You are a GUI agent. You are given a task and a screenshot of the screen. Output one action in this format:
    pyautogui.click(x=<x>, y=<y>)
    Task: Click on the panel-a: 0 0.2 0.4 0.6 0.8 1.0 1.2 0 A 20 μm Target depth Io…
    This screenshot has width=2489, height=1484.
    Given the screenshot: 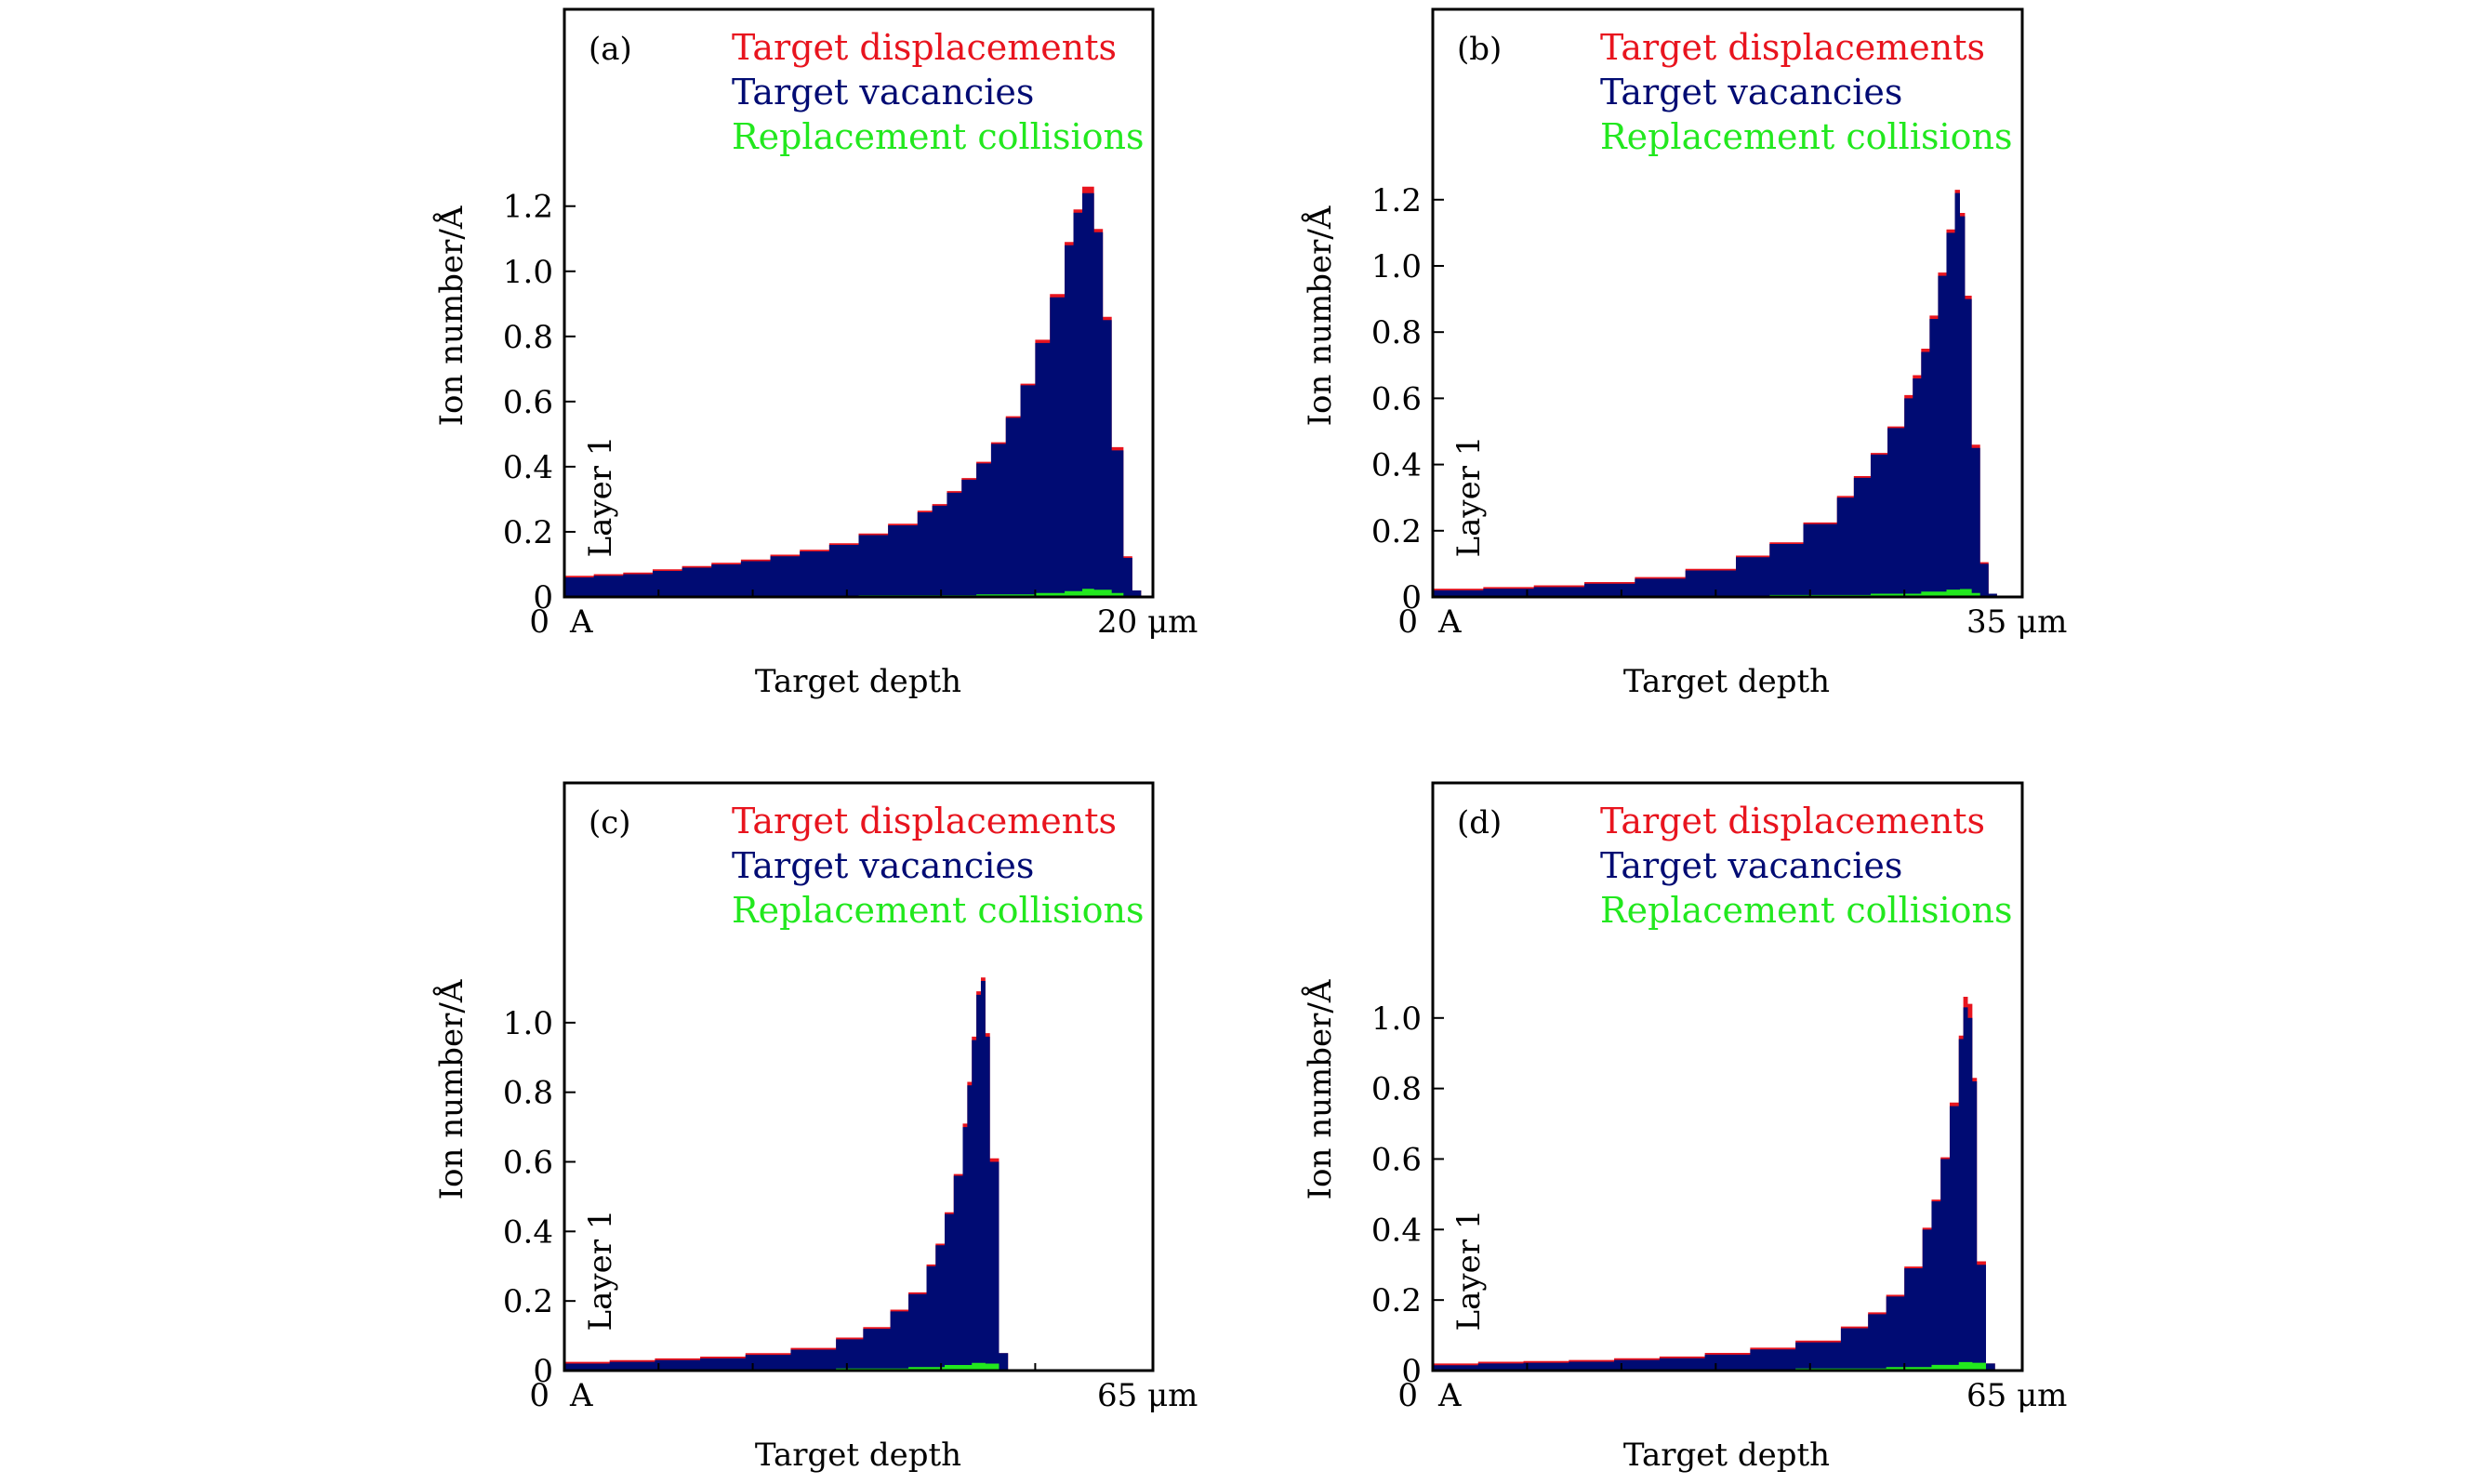 What is the action you would take?
    pyautogui.click(x=815, y=353)
    